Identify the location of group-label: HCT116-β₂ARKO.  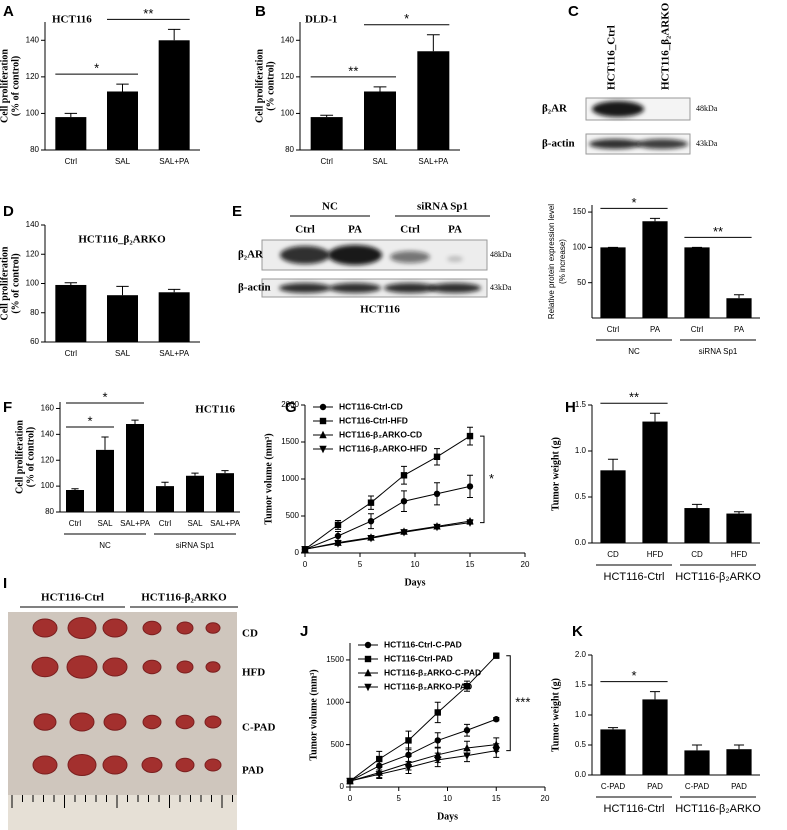
(184, 598).